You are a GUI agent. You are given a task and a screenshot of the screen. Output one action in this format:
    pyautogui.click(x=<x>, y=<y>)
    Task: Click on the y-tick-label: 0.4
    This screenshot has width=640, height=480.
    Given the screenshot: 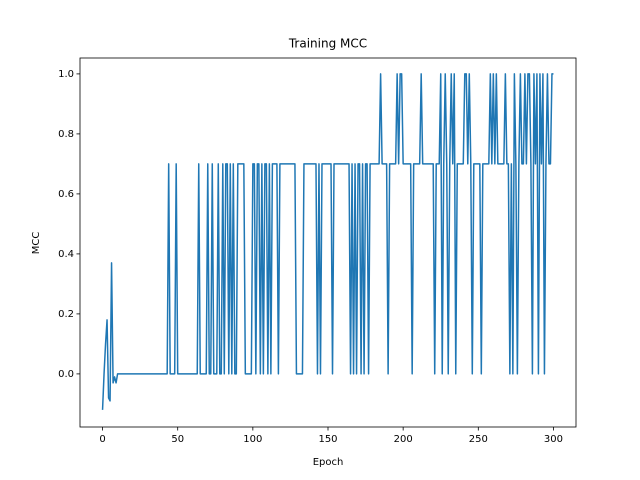 What is the action you would take?
    pyautogui.click(x=66, y=254)
    